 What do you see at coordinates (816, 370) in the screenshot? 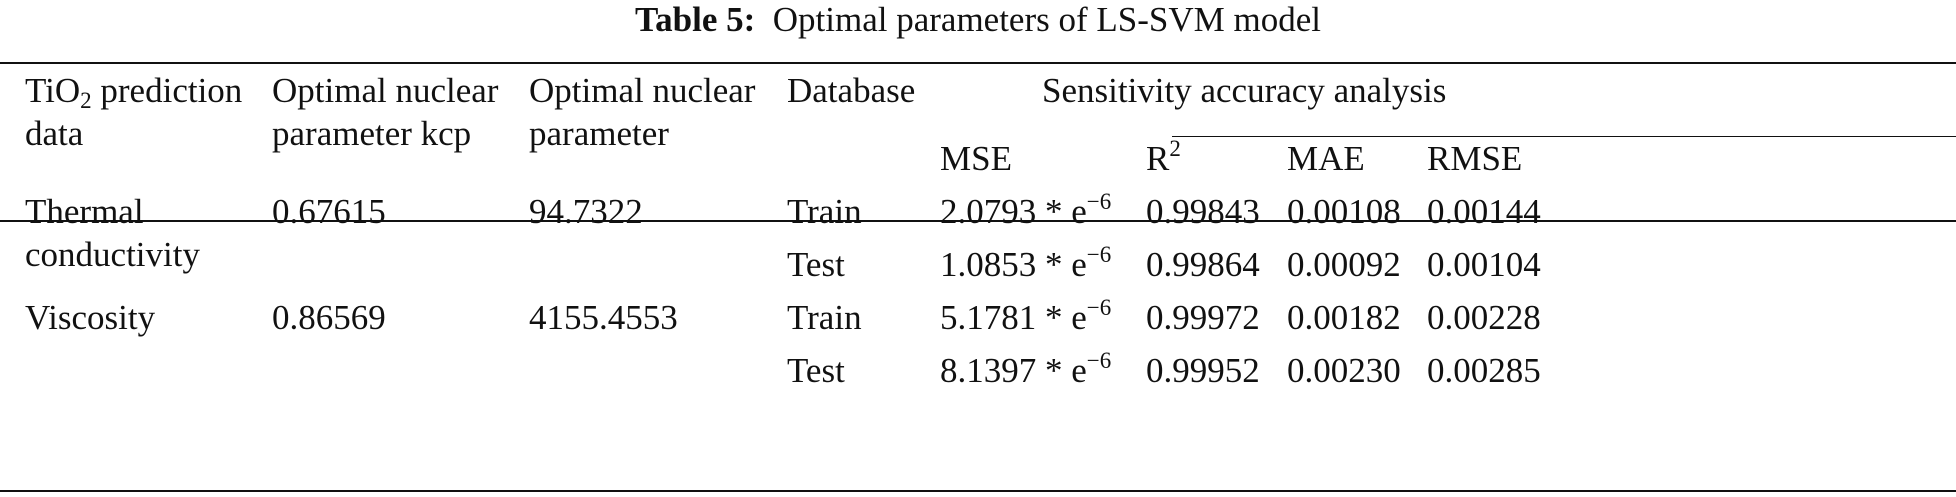
I see `row4-database: Test` at bounding box center [816, 370].